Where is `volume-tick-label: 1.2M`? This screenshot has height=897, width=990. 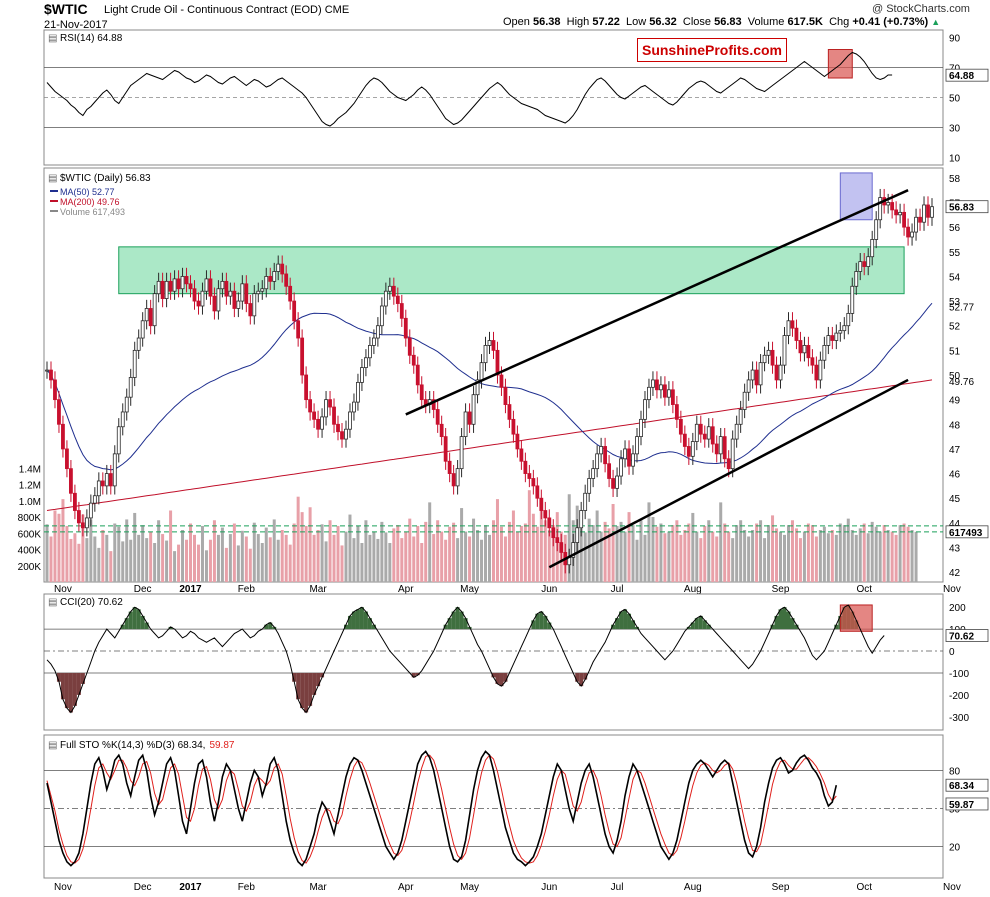 volume-tick-label: 1.2M is located at coordinates (30, 486).